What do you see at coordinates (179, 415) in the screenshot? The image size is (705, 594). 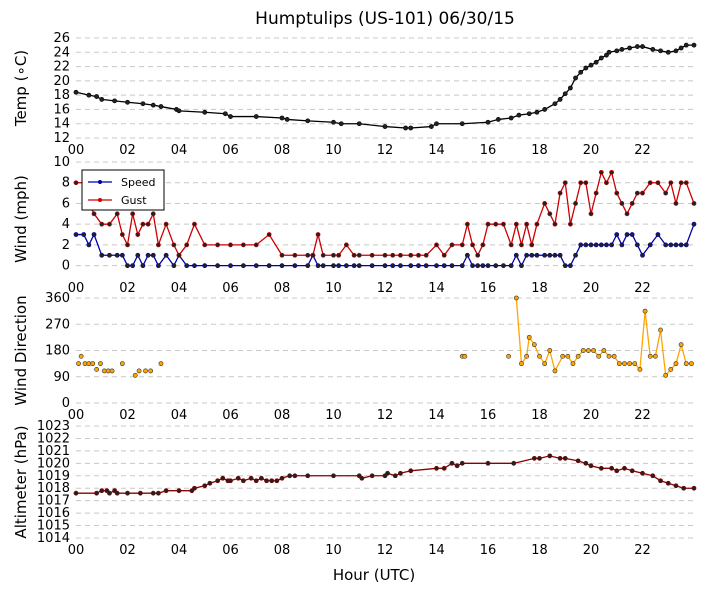 I see `x-tick-label: 04` at bounding box center [179, 415].